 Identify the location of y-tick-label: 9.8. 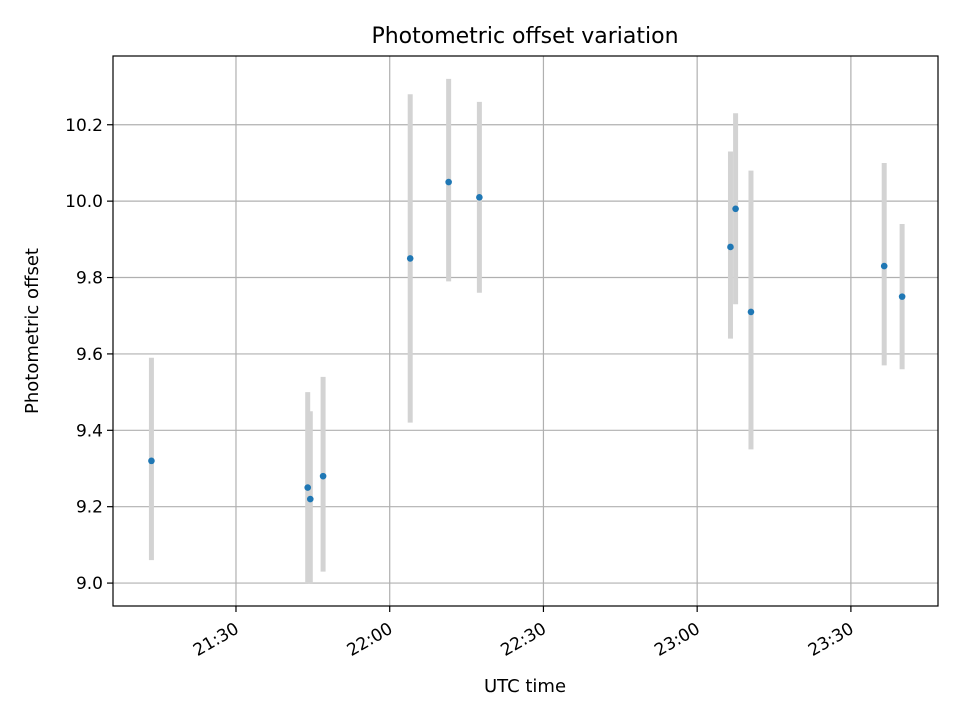
(89, 279).